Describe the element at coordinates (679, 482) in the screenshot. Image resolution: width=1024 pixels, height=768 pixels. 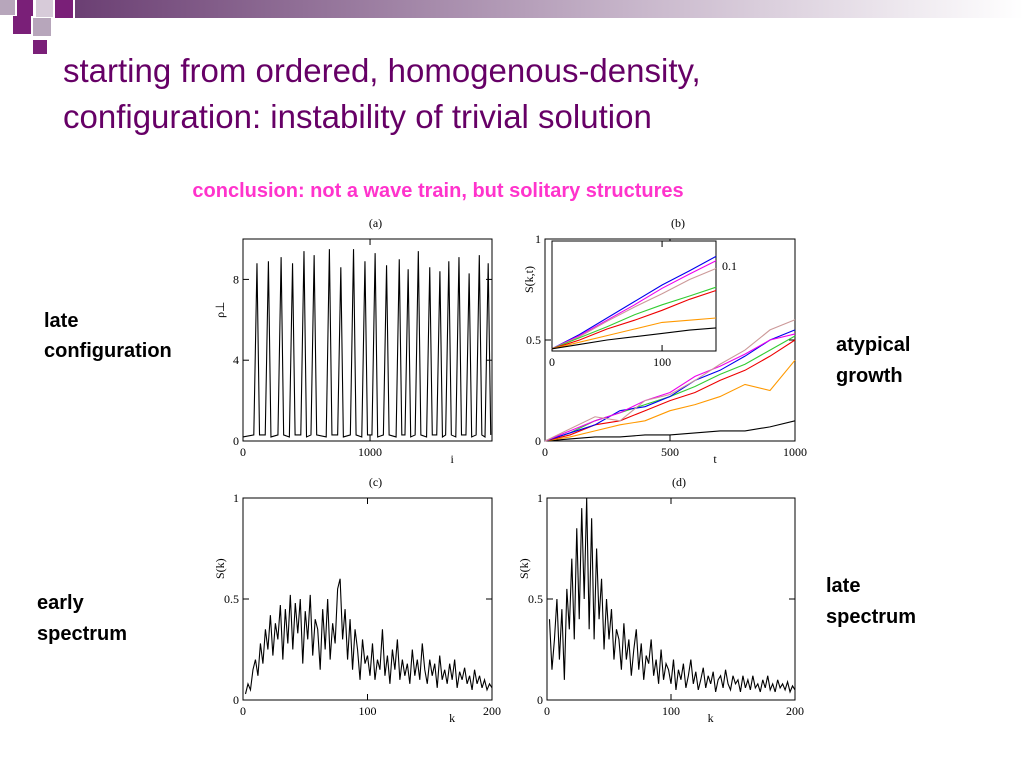
I see `chart-title: (d)` at that location.